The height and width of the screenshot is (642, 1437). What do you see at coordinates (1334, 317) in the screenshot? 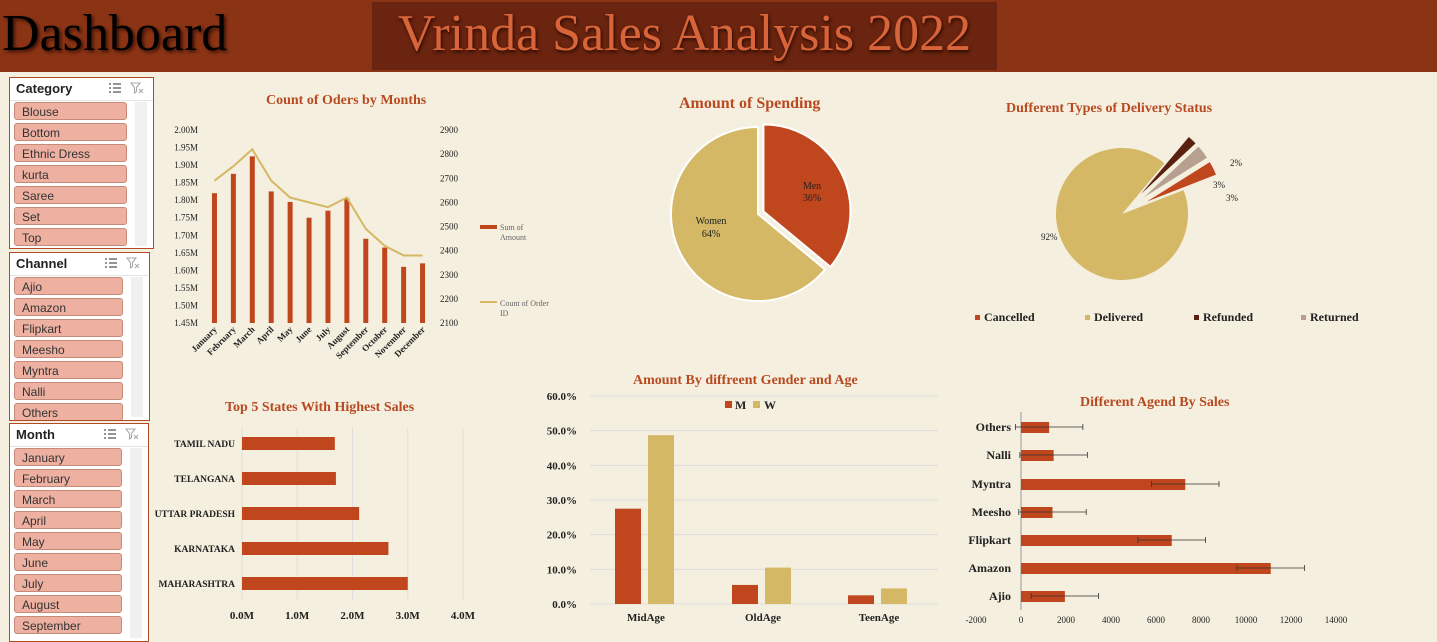
I see `legend-label: Returned` at bounding box center [1334, 317].